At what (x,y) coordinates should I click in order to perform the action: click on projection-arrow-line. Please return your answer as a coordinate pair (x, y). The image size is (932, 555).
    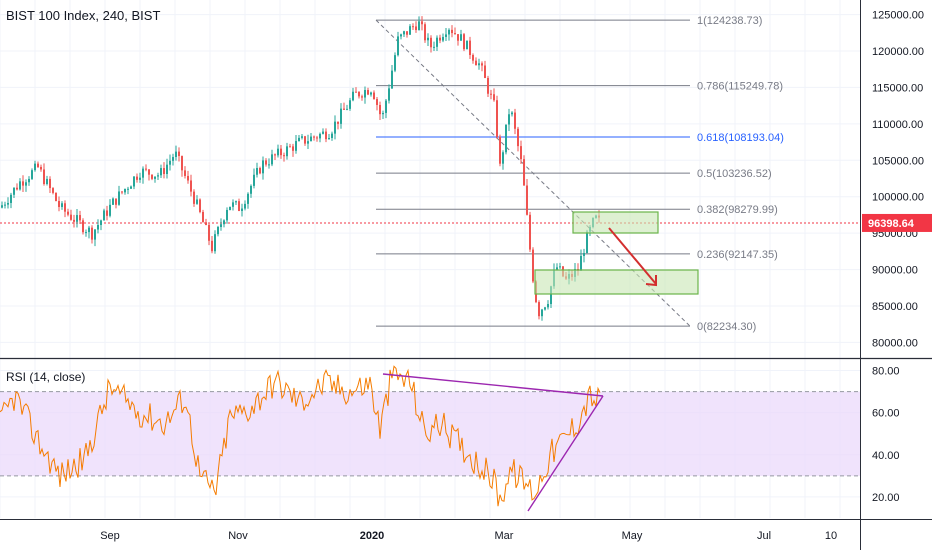
    Looking at the image, I should click on (632, 256).